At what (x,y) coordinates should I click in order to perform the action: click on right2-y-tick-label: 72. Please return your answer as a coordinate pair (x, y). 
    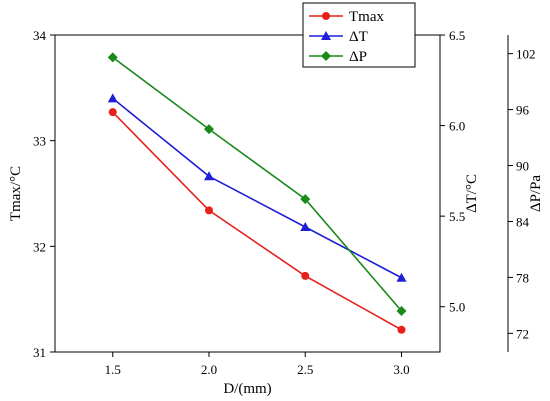
    Looking at the image, I should click on (522, 333).